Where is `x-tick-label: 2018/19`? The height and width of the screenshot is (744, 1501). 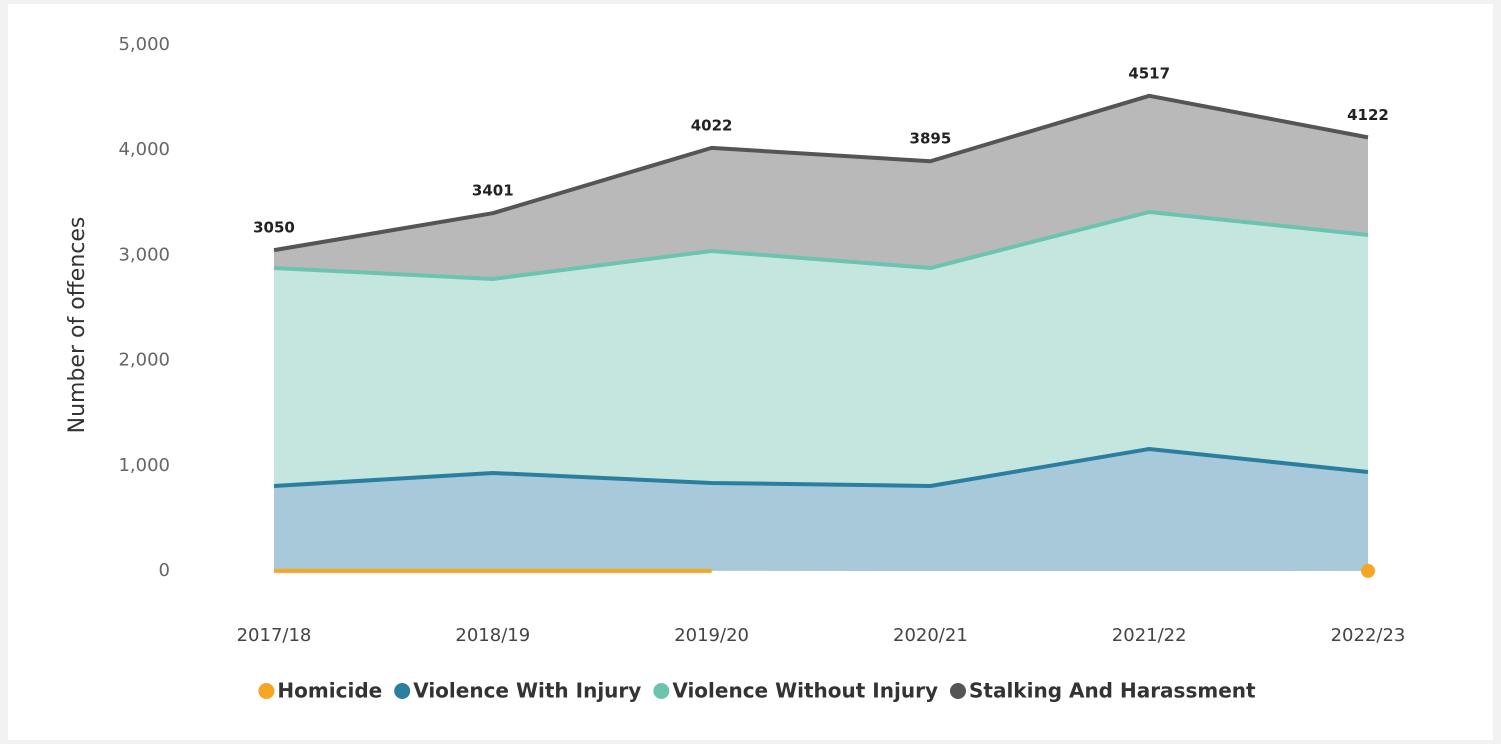 x-tick-label: 2018/19 is located at coordinates (492, 635).